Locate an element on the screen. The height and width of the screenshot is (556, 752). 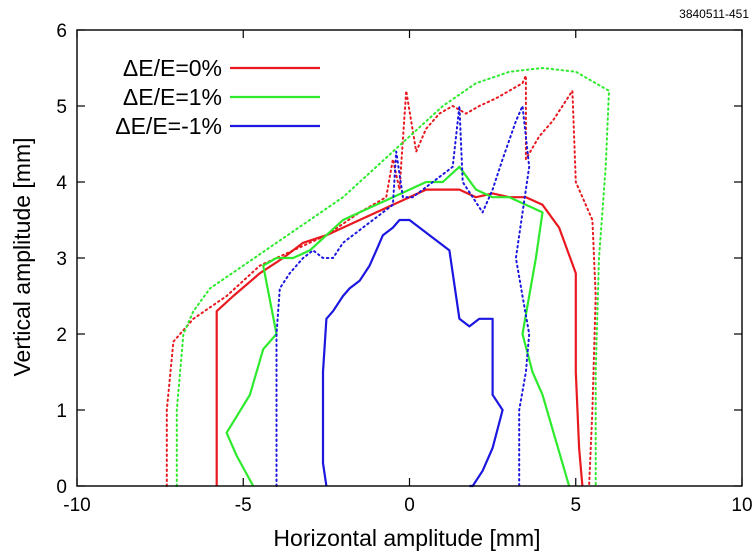
y-tick-label: 0 is located at coordinates (61, 487).